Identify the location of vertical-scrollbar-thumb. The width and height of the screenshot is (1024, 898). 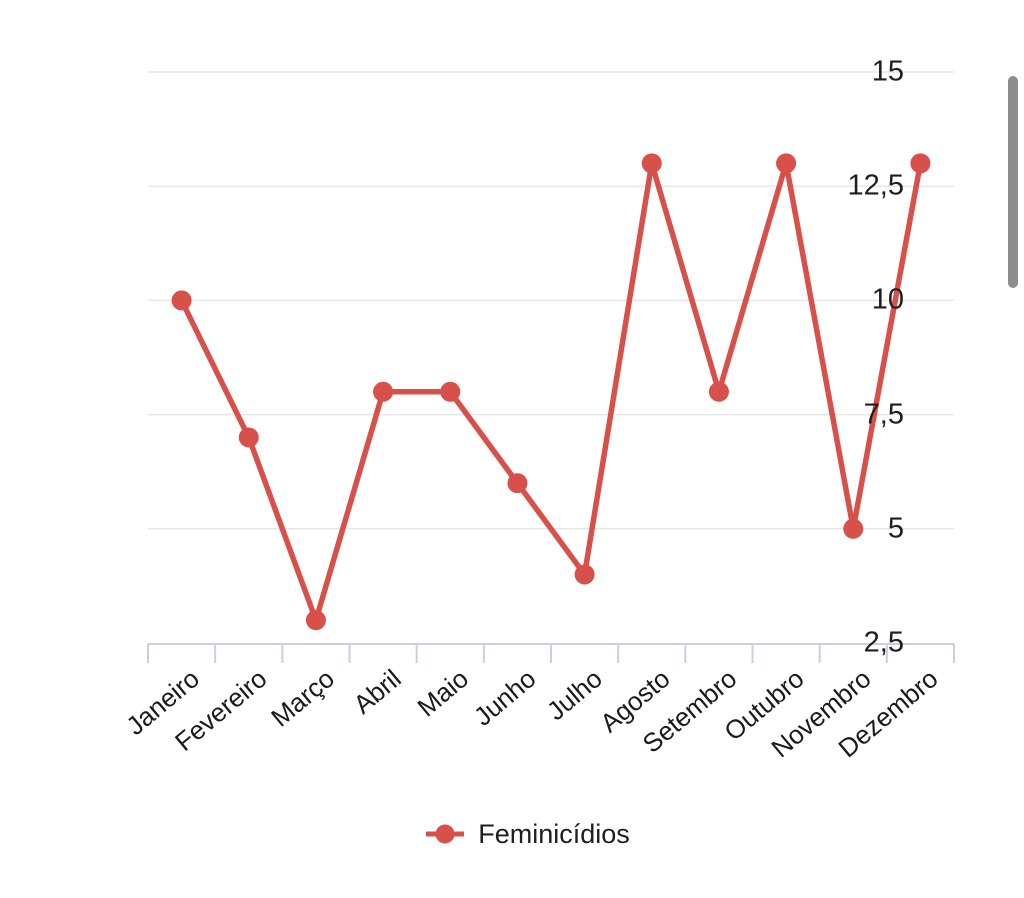
(1013, 182).